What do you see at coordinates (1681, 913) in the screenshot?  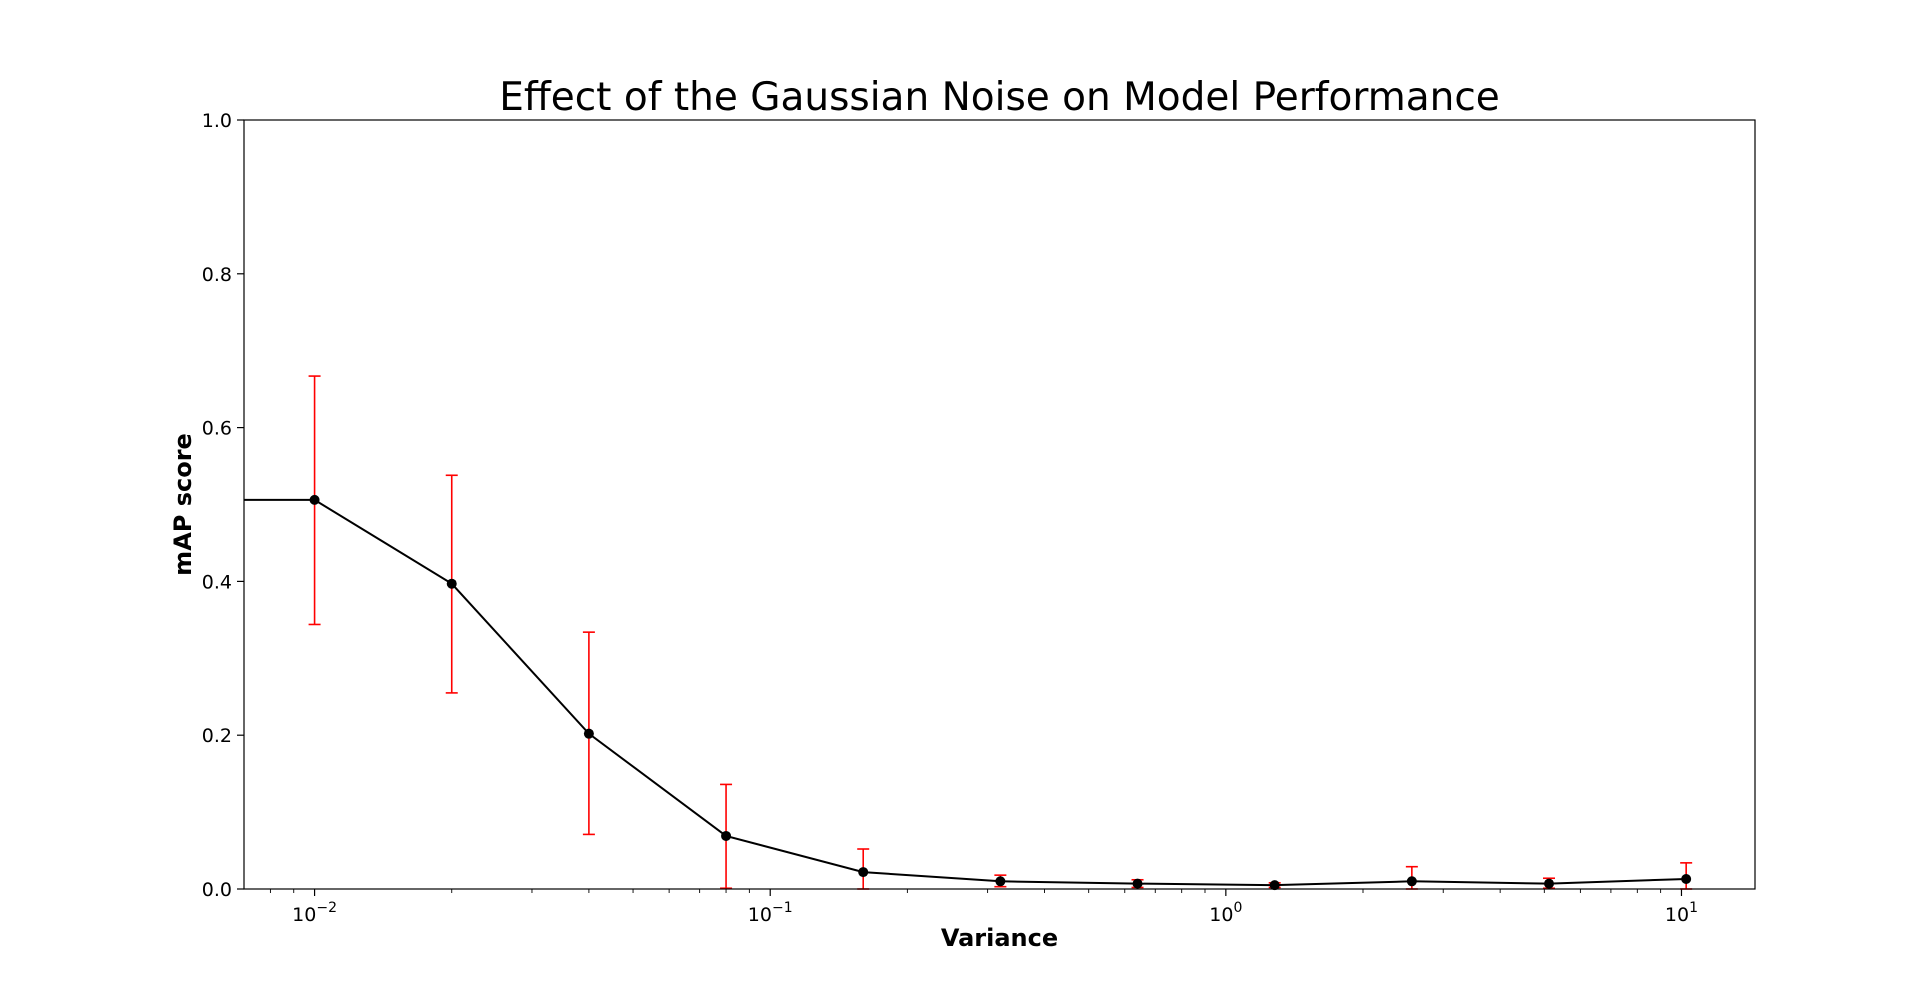 I see `x-tick-label: 10¹` at bounding box center [1681, 913].